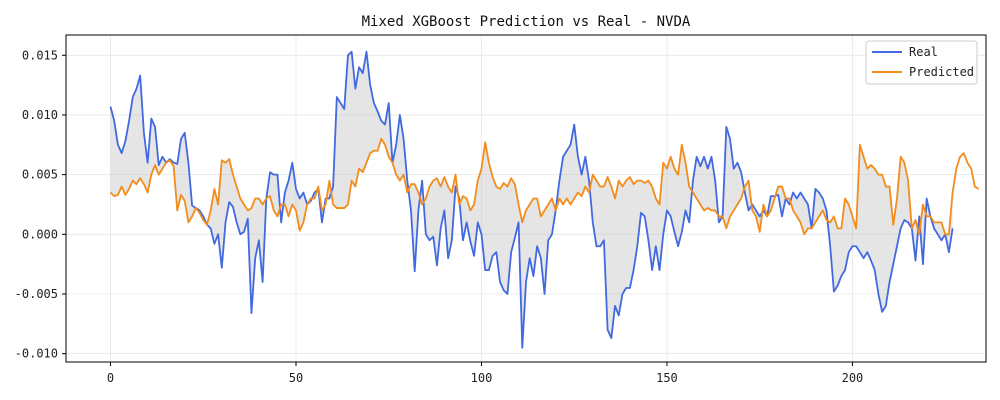 The width and height of the screenshot is (1000, 400). Describe the element at coordinates (40, 234) in the screenshot. I see `y-tick-label: 0.000` at that location.